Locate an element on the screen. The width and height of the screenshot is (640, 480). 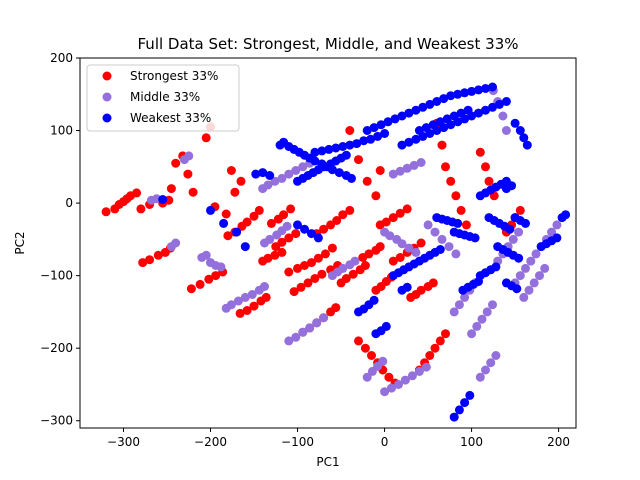
legend-label-1: Middle 33% is located at coordinates (165, 97).